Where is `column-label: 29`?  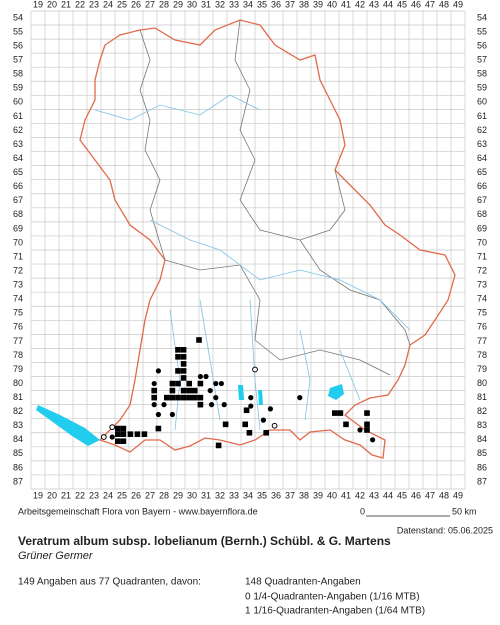
column-label: 29 is located at coordinates (178, 495).